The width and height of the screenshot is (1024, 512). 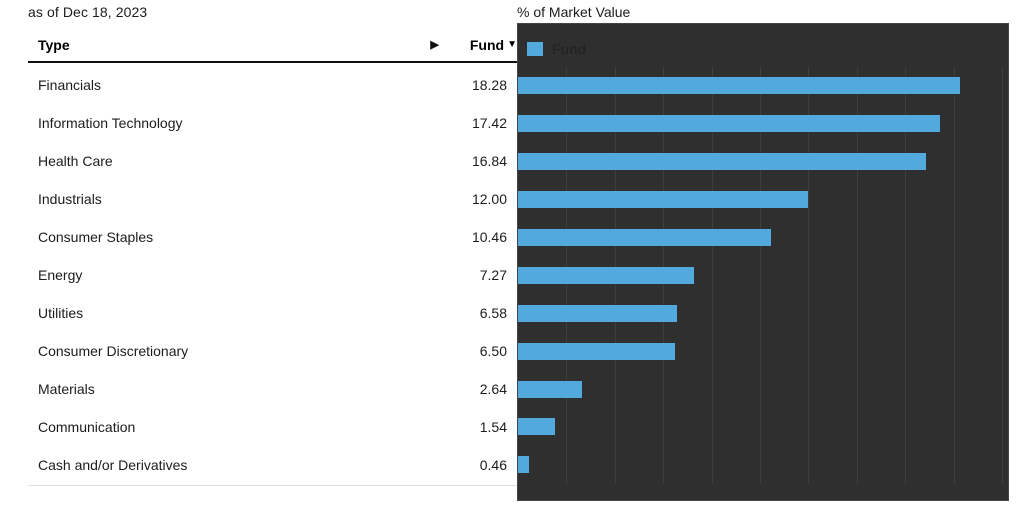 I want to click on row-fund-value: 6.58, so click(x=493, y=313).